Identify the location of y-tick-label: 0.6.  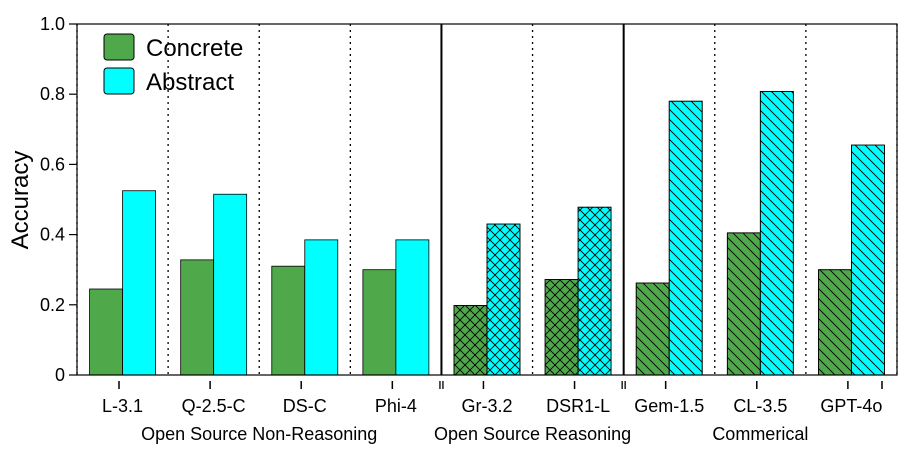
(52, 164).